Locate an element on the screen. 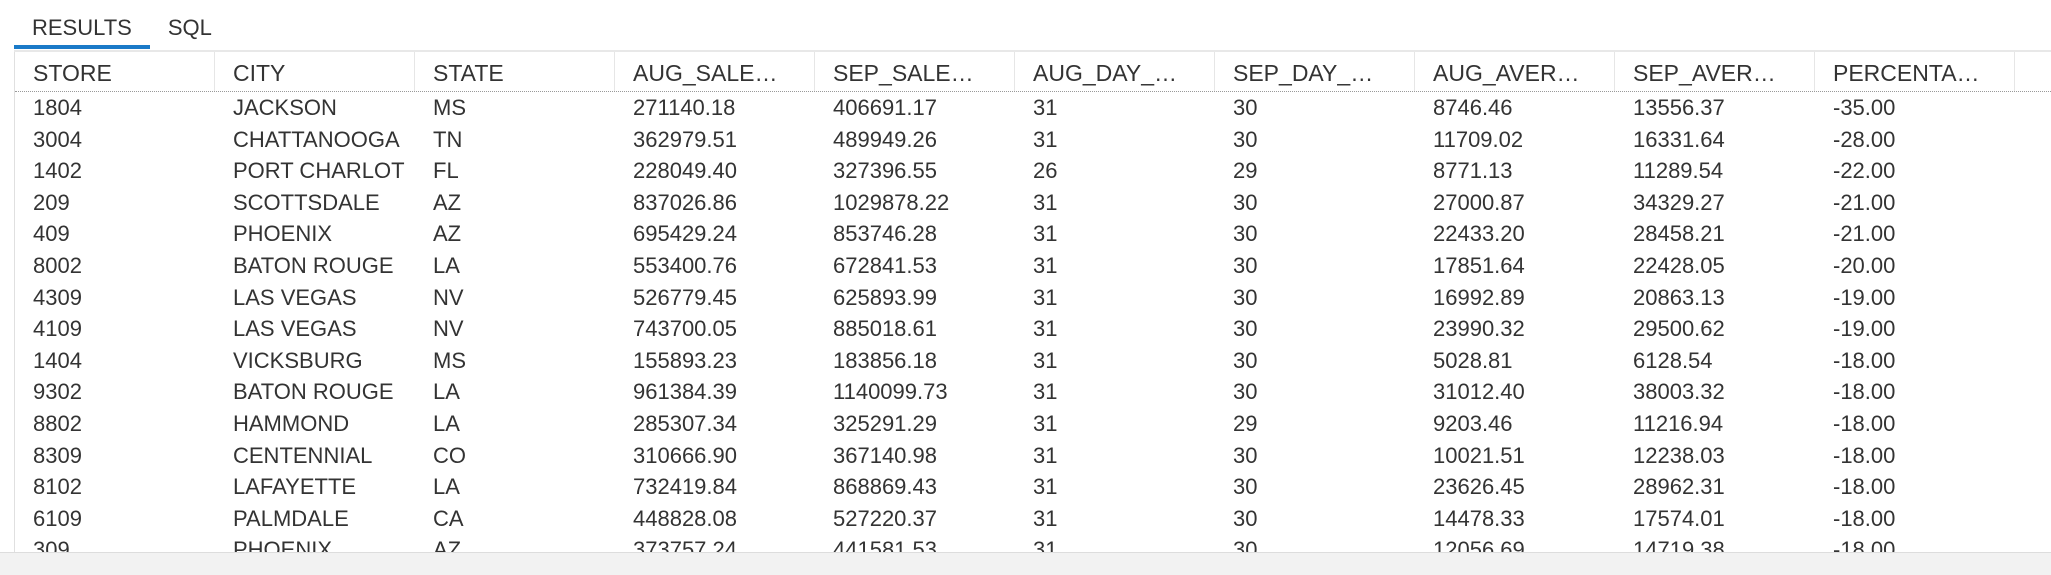 Image resolution: width=2051 pixels, height=575 pixels. table-cell: 20863.13 is located at coordinates (1679, 297).